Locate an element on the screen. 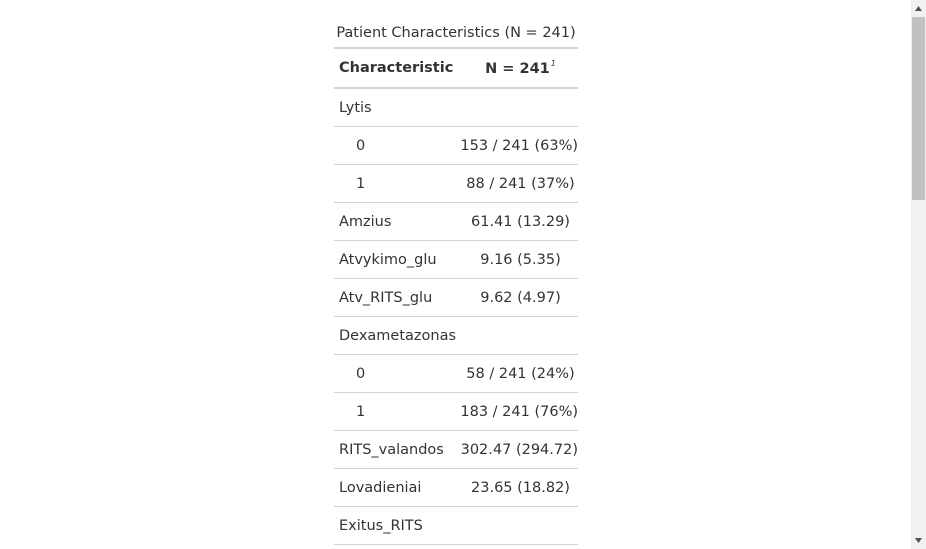 This screenshot has width=926, height=549. row-label: Lovadieniai is located at coordinates (380, 487).